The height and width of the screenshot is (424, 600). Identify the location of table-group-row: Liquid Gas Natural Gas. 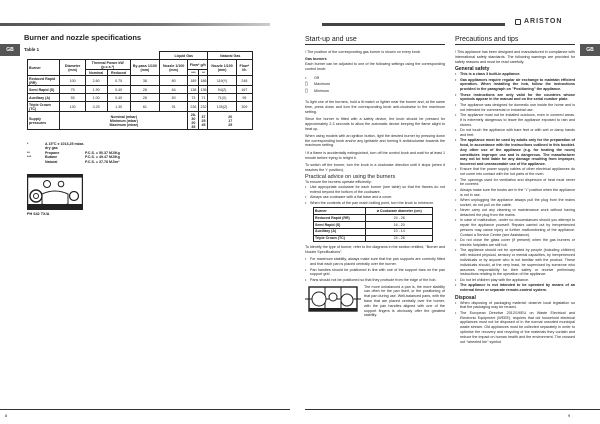
(140, 55).